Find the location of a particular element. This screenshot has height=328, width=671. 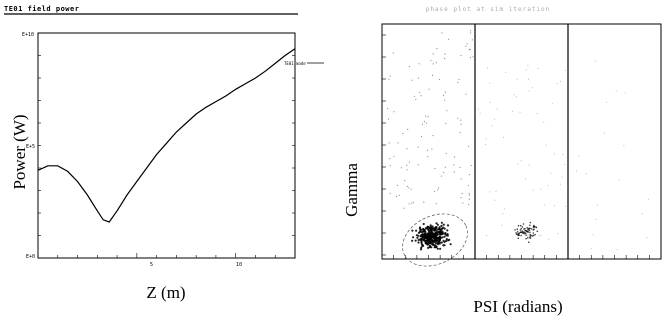

power-y-axis-label: Power (W) is located at coordinates (19, 151).